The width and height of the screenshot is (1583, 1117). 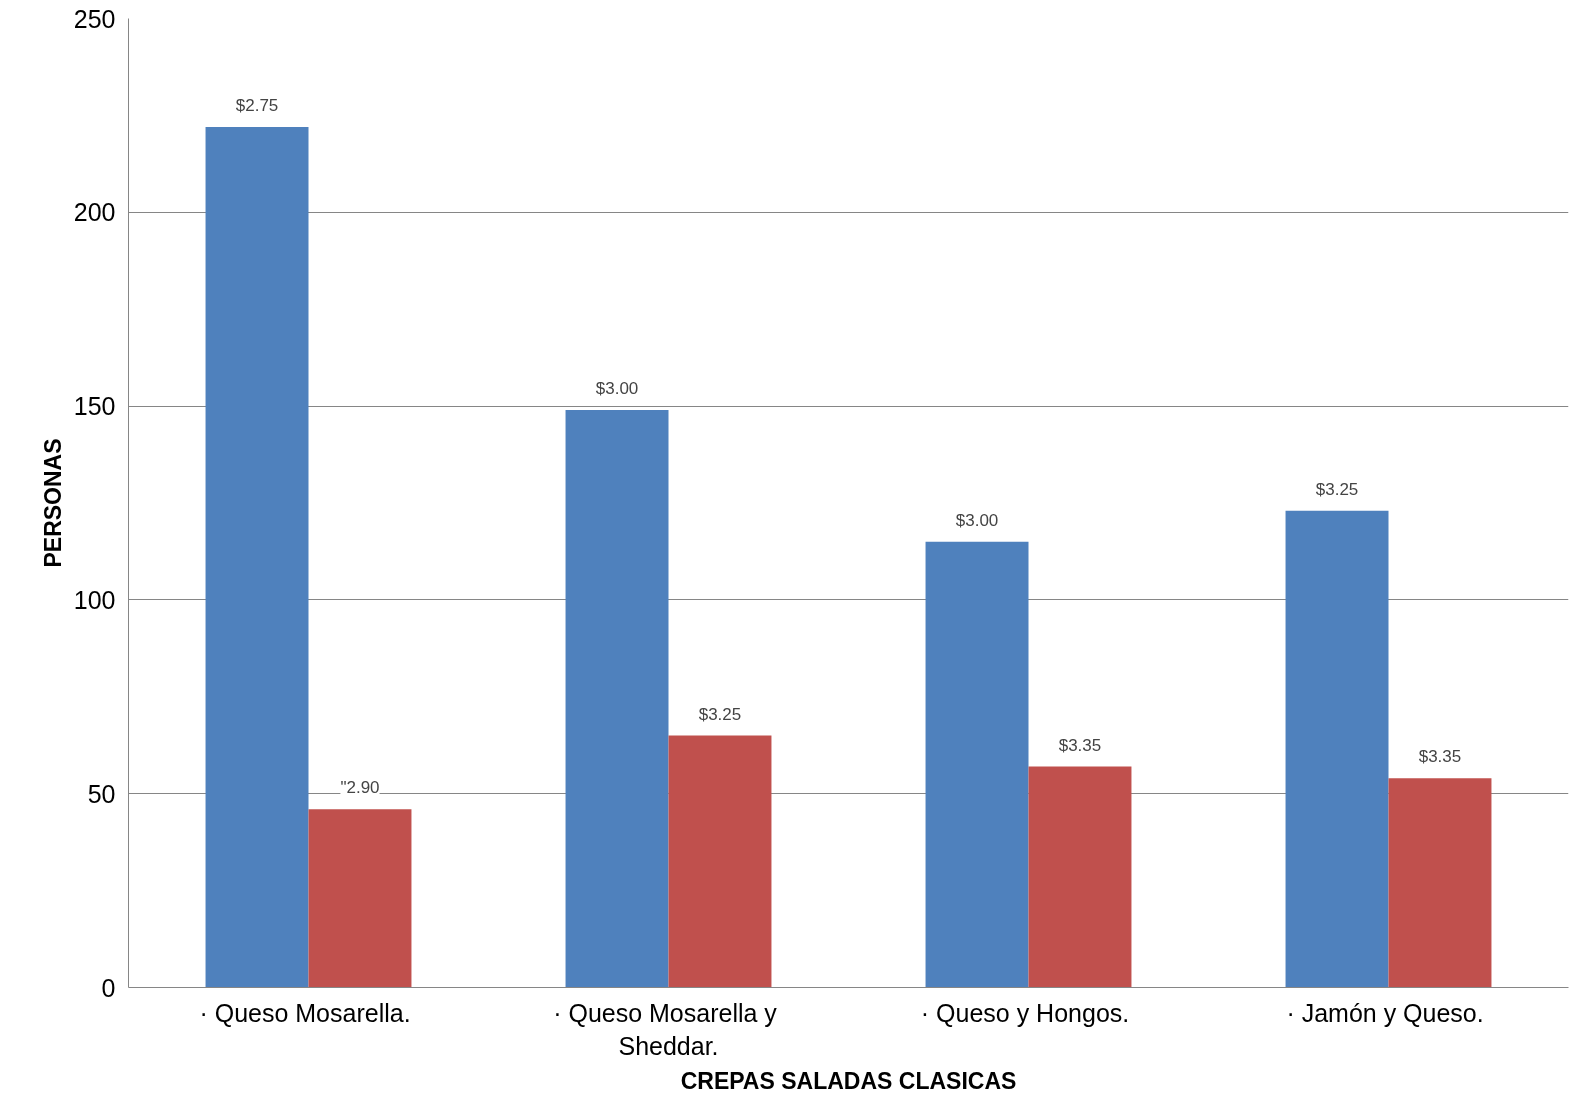 What do you see at coordinates (52, 503) in the screenshot?
I see `y-axis-title: PERSONAS` at bounding box center [52, 503].